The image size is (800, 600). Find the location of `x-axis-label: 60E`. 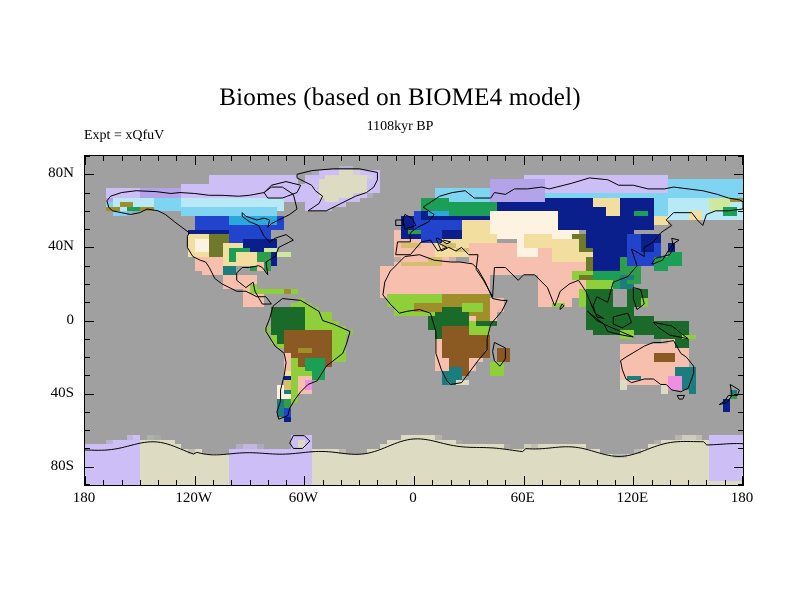

x-axis-label: 60E is located at coordinates (522, 498).